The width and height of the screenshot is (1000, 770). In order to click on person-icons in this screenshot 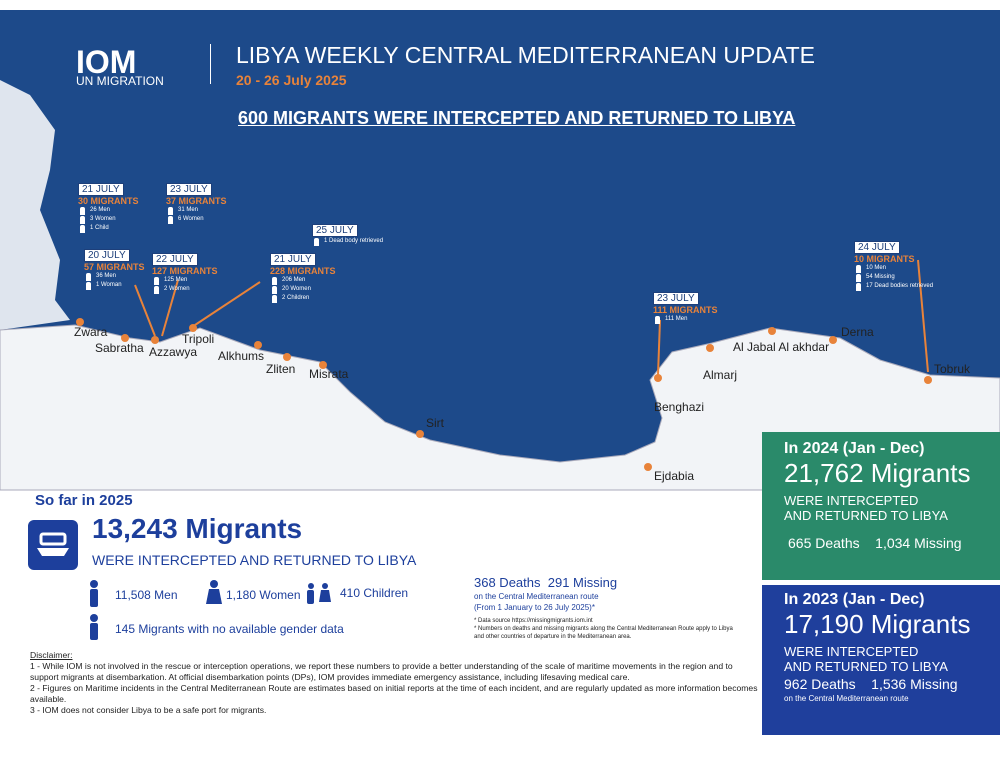, I will do `click(210, 610)`.